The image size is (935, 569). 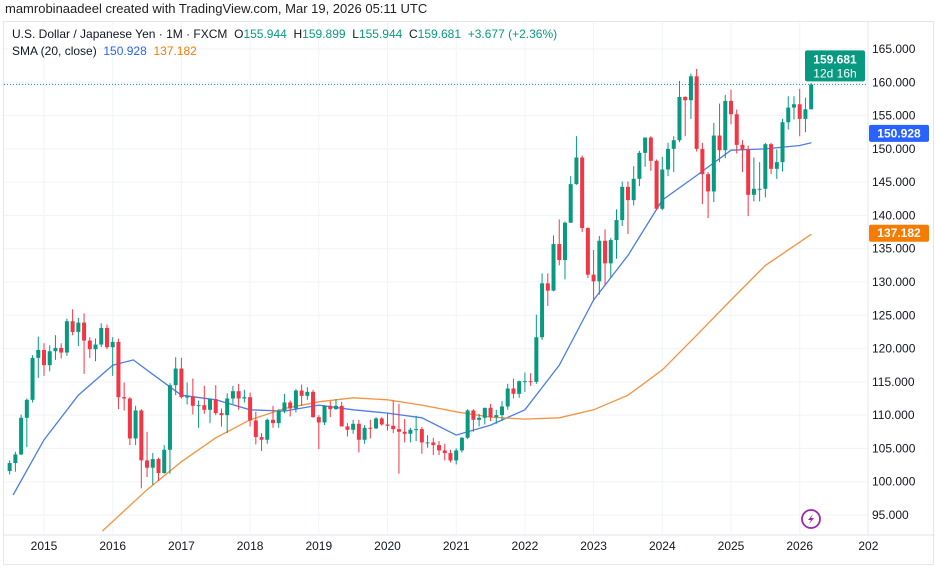 I want to click on sma-legend-row: SMA (20, close) 150.928 137.182, so click(x=284, y=51).